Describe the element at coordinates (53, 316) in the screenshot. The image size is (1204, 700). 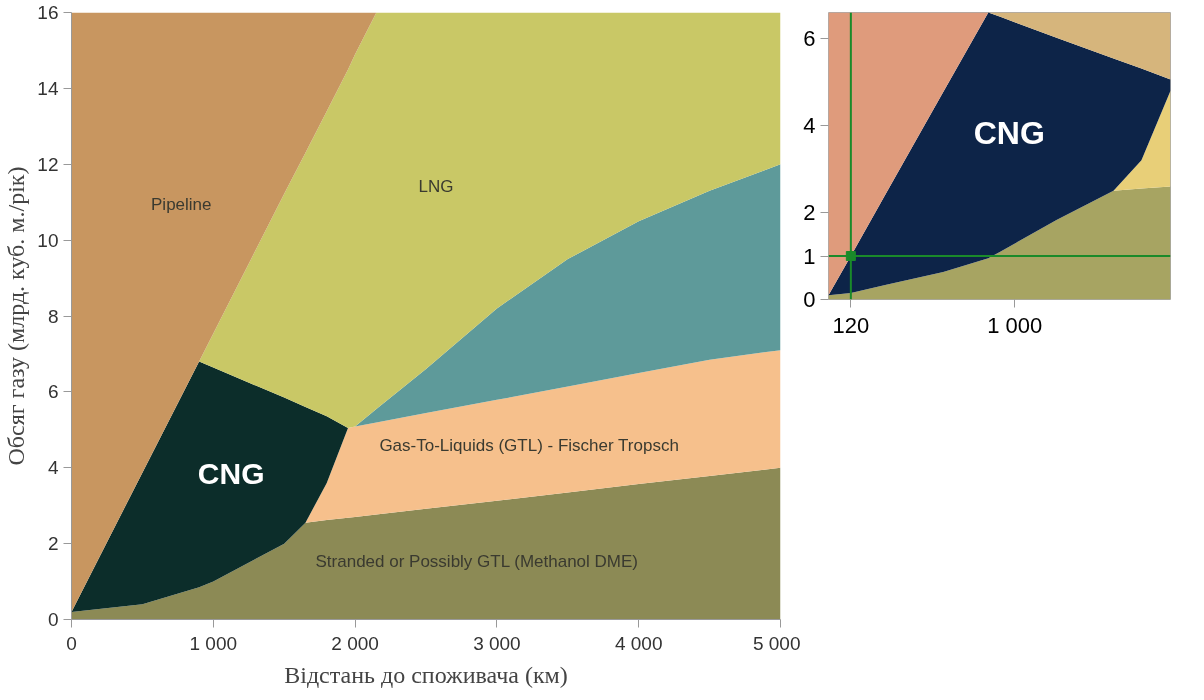
I see `y-tick-label: 8` at that location.